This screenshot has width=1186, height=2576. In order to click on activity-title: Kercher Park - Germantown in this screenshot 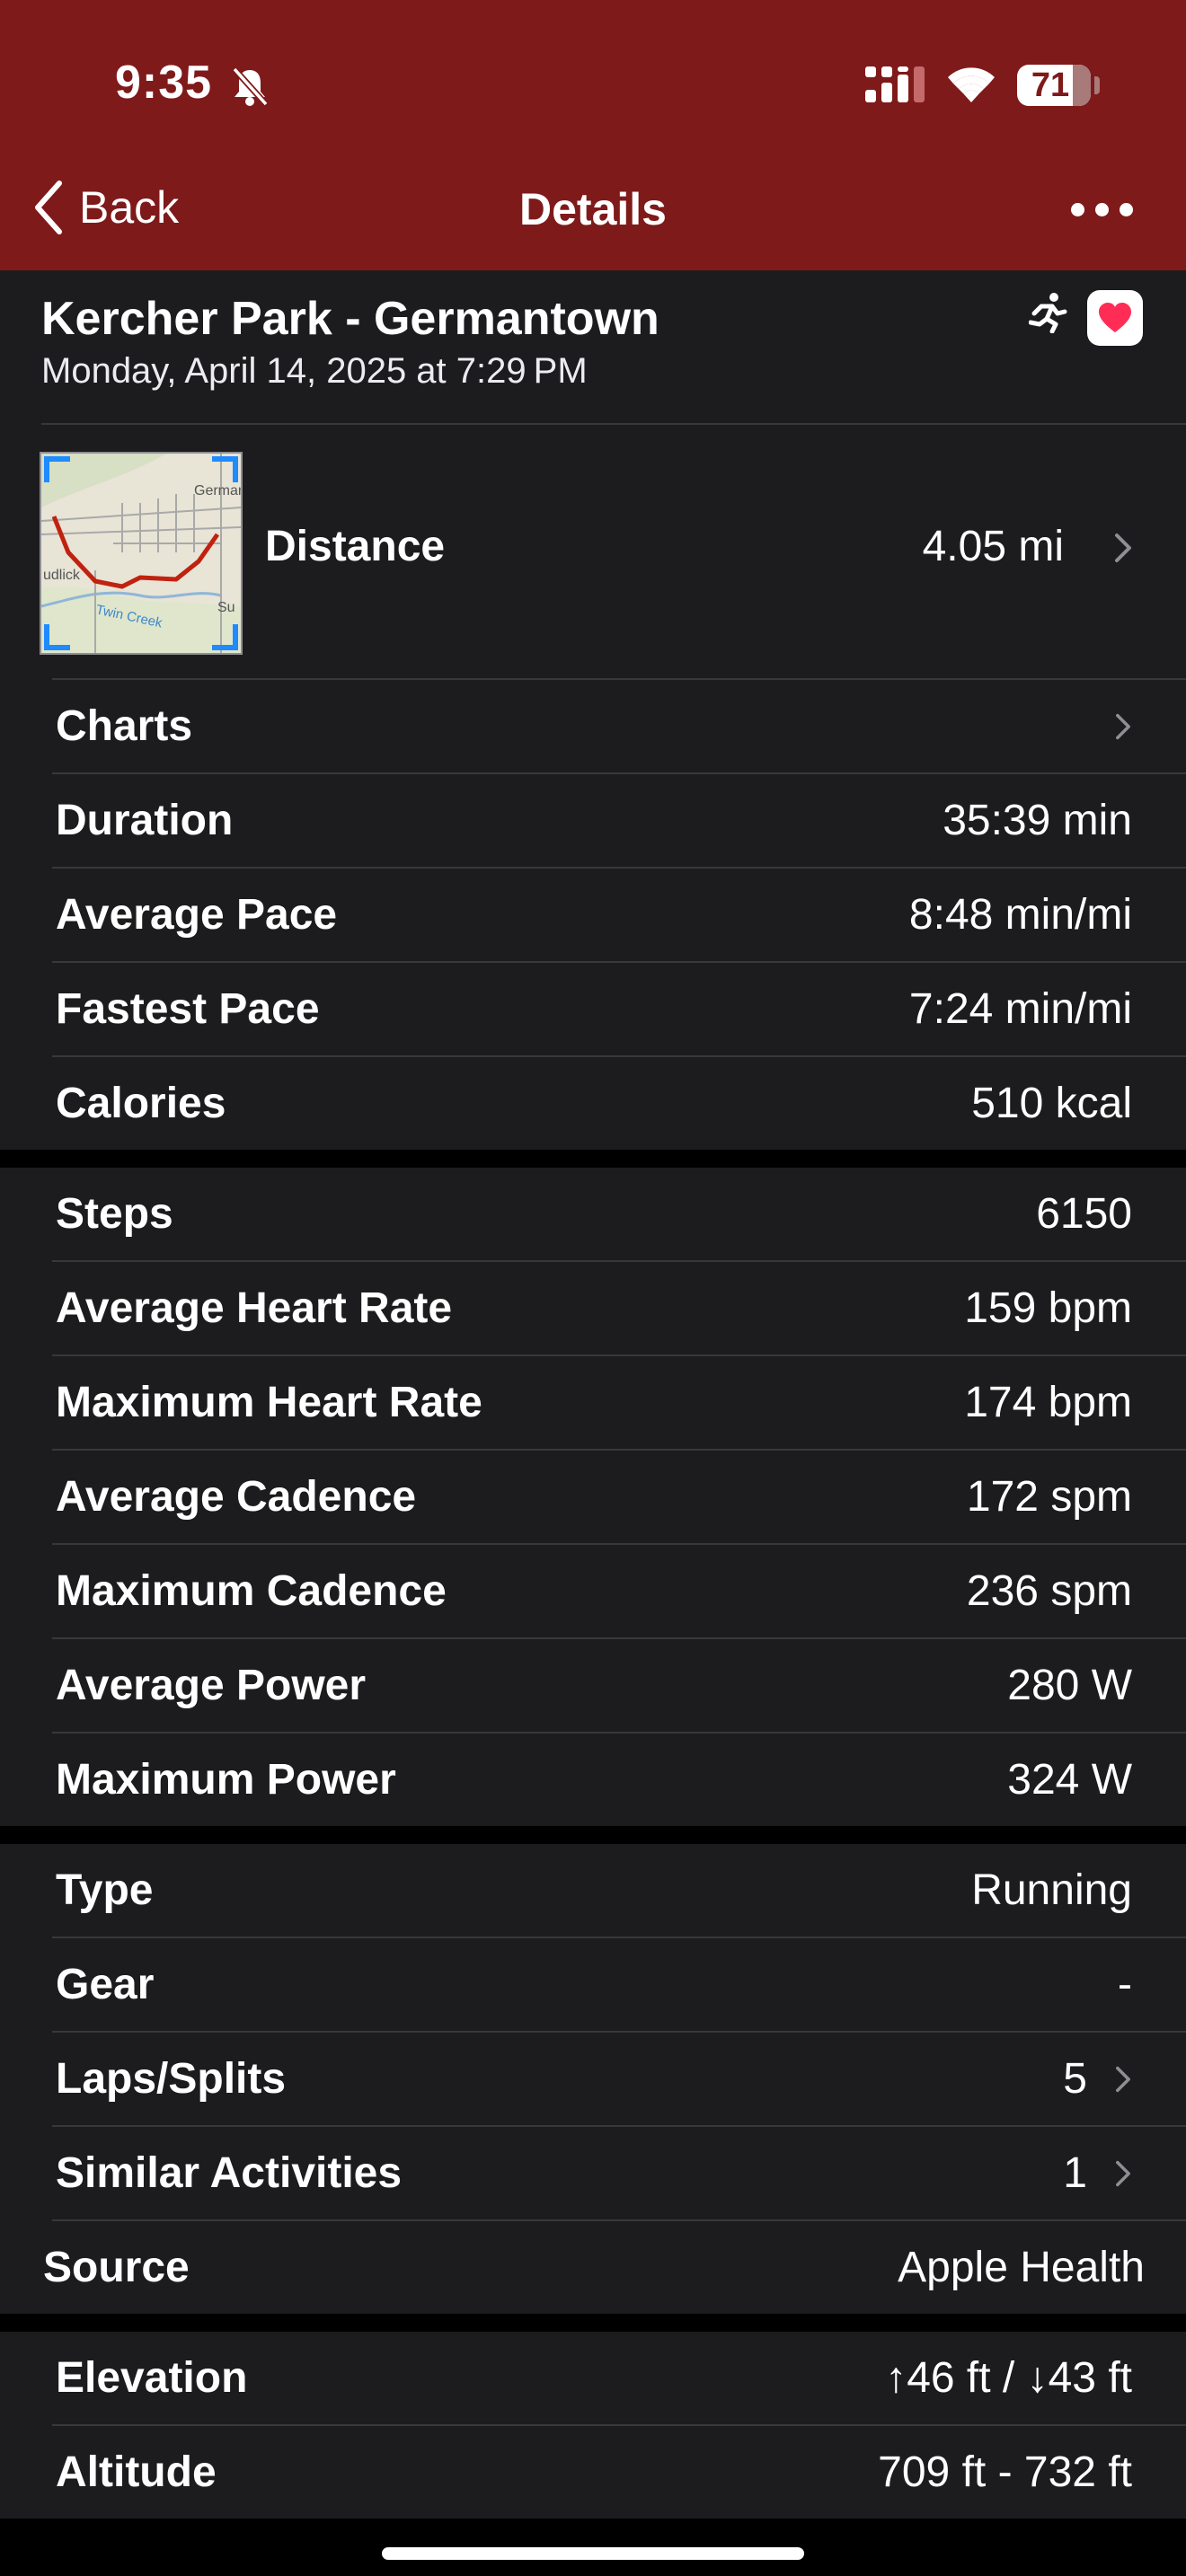, I will do `click(350, 319)`.